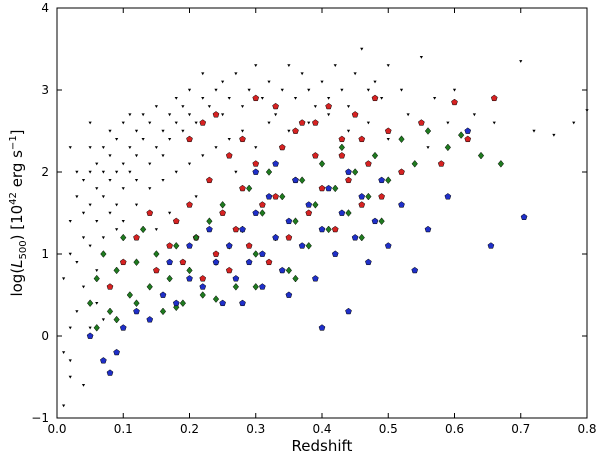 Image resolution: width=600 pixels, height=455 pixels. I want to click on x-tick-label: 0.0, so click(56, 429).